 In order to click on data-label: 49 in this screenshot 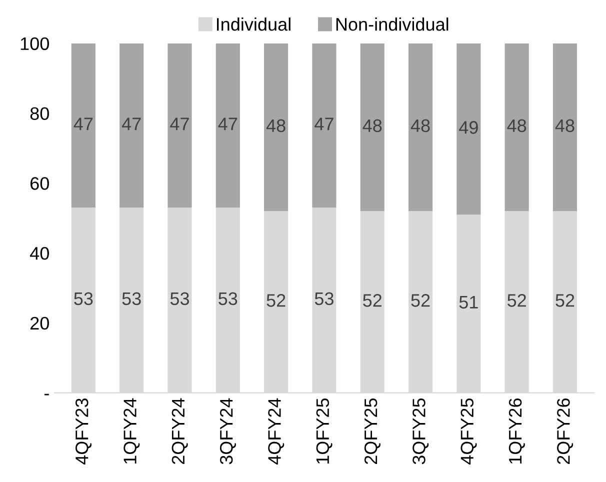, I will do `click(468, 127)`.